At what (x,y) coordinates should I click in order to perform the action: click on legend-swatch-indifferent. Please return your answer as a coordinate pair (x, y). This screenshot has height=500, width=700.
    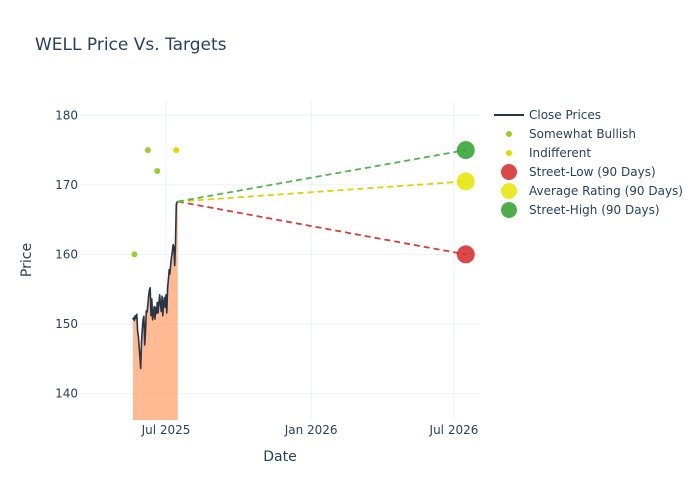
    Looking at the image, I should click on (509, 153).